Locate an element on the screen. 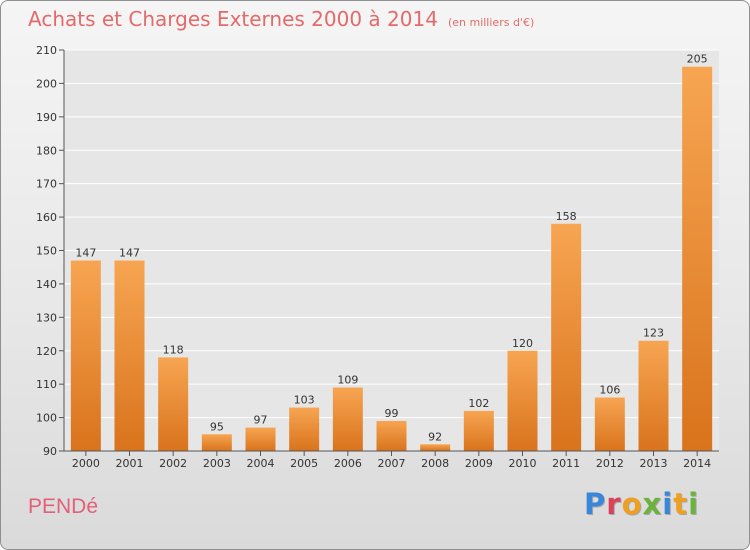 Image resolution: width=750 pixels, height=550 pixels. bar-value-label: 92 is located at coordinates (435, 436).